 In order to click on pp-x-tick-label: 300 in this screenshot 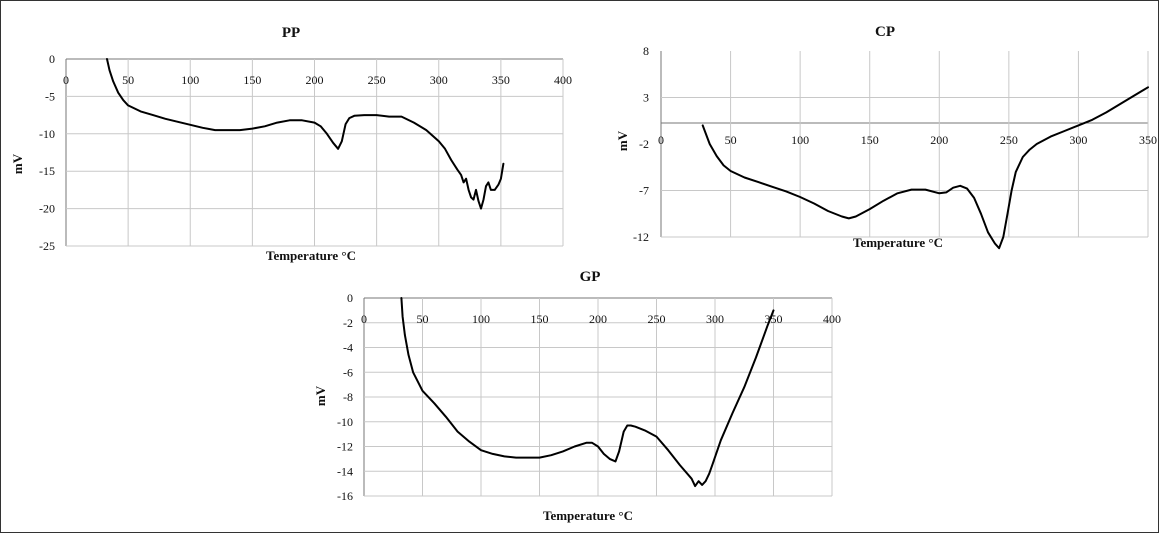, I will do `click(439, 80)`.